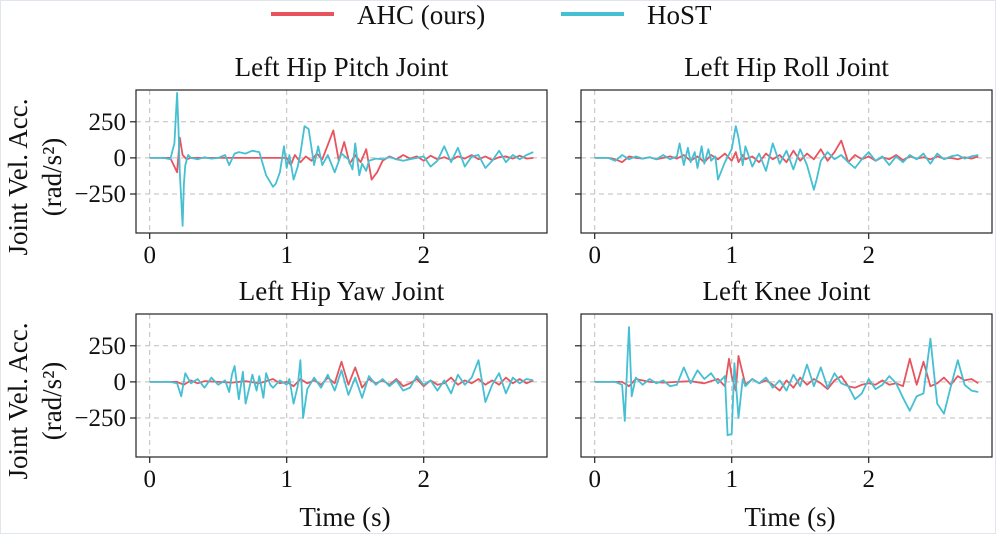 This screenshot has width=996, height=538. What do you see at coordinates (52, 177) in the screenshot?
I see `y-axis-label-top-line2: (rad/s²)` at bounding box center [52, 177].